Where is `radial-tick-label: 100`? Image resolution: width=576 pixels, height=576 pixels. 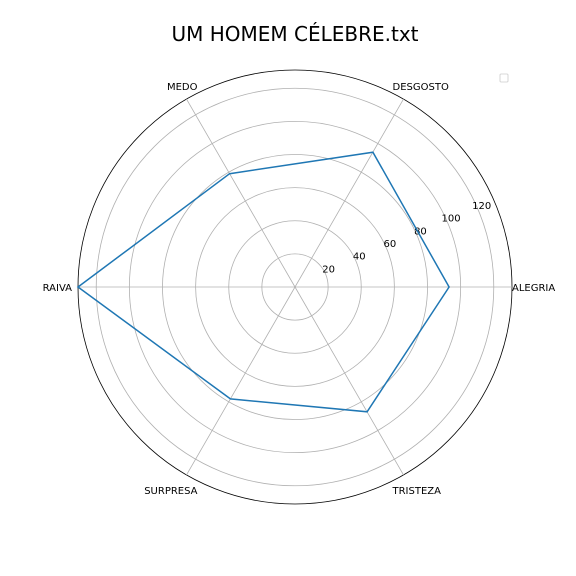 radial-tick-label: 100 is located at coordinates (450, 219).